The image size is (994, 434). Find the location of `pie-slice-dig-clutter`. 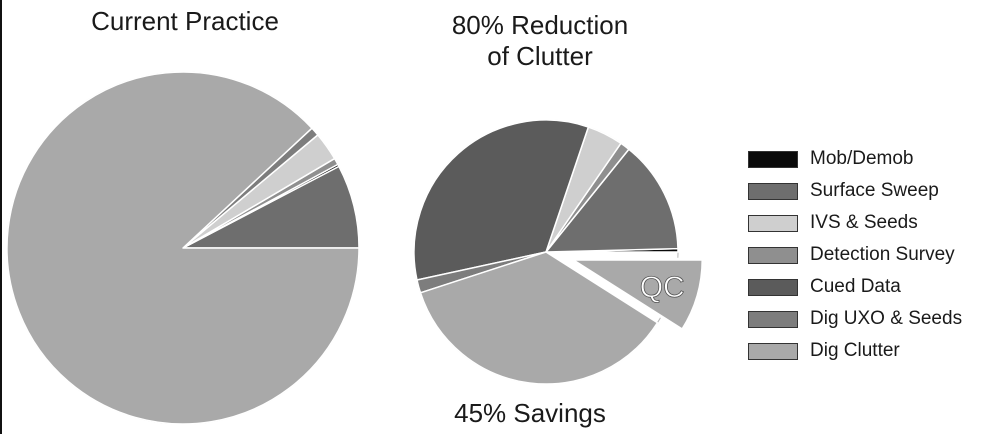

pie-slice-dig-clutter is located at coordinates (539, 318).